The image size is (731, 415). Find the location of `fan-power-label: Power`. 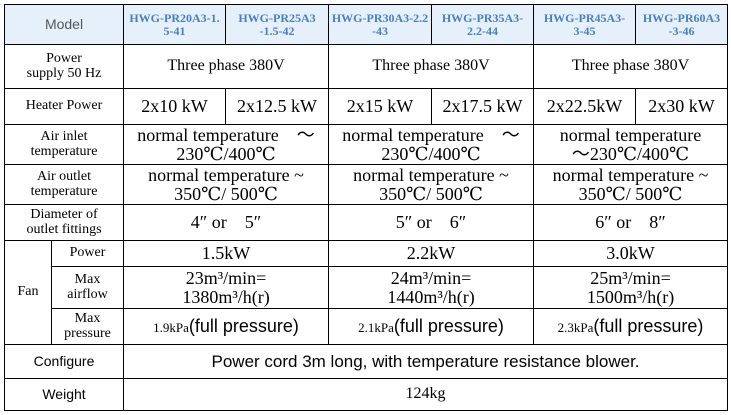

fan-power-label: Power is located at coordinates (87, 253).